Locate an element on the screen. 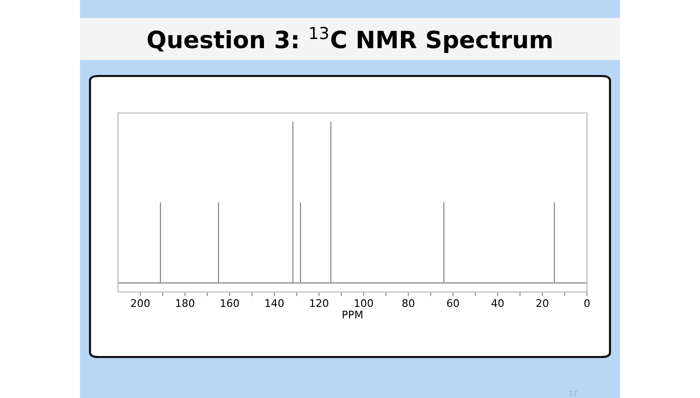 Image resolution: width=700 pixels, height=398 pixels. x-tick-label: 140 is located at coordinates (275, 303).